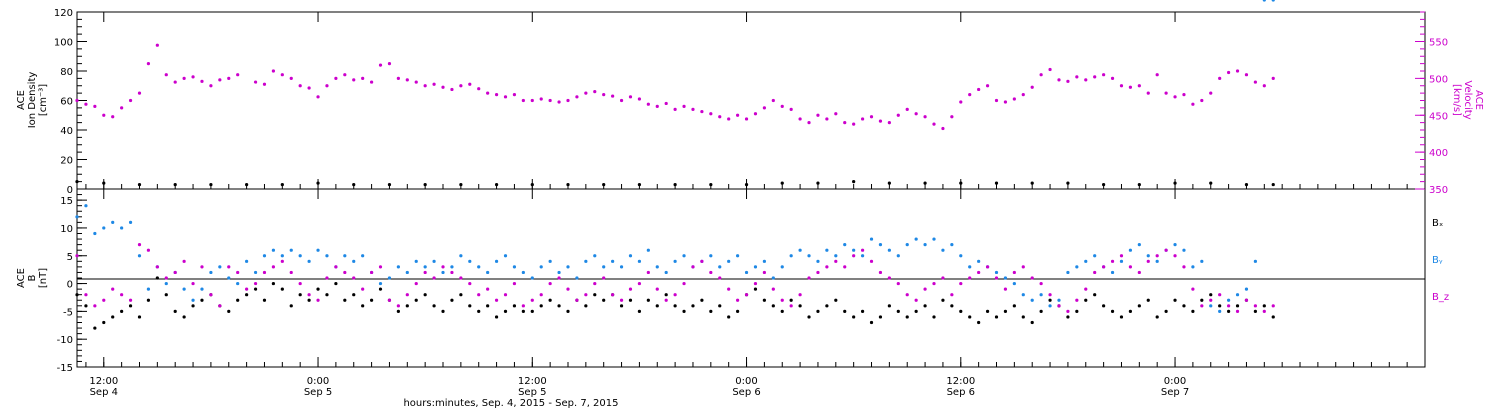  I want to click on top-left-tick-label: 0, so click(70, 190).